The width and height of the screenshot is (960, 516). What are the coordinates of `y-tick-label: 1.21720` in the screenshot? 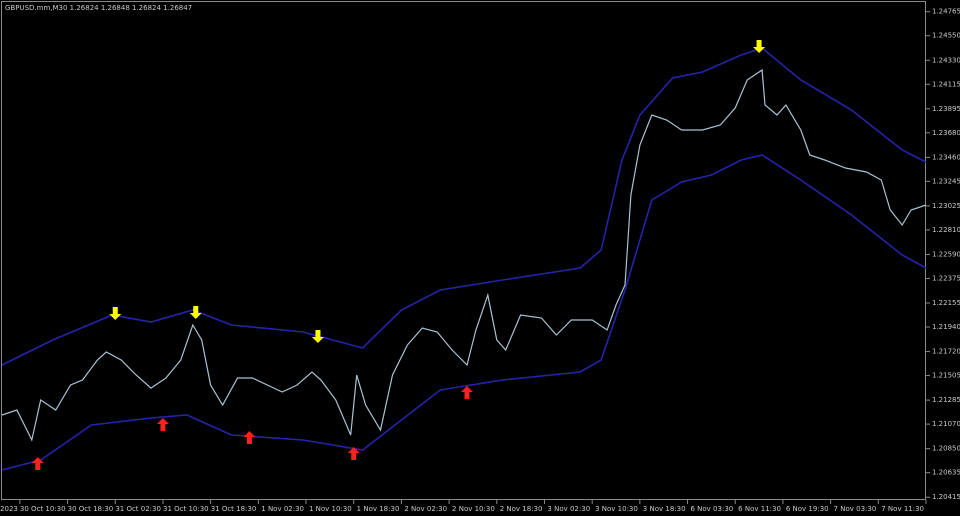 It's located at (946, 352).